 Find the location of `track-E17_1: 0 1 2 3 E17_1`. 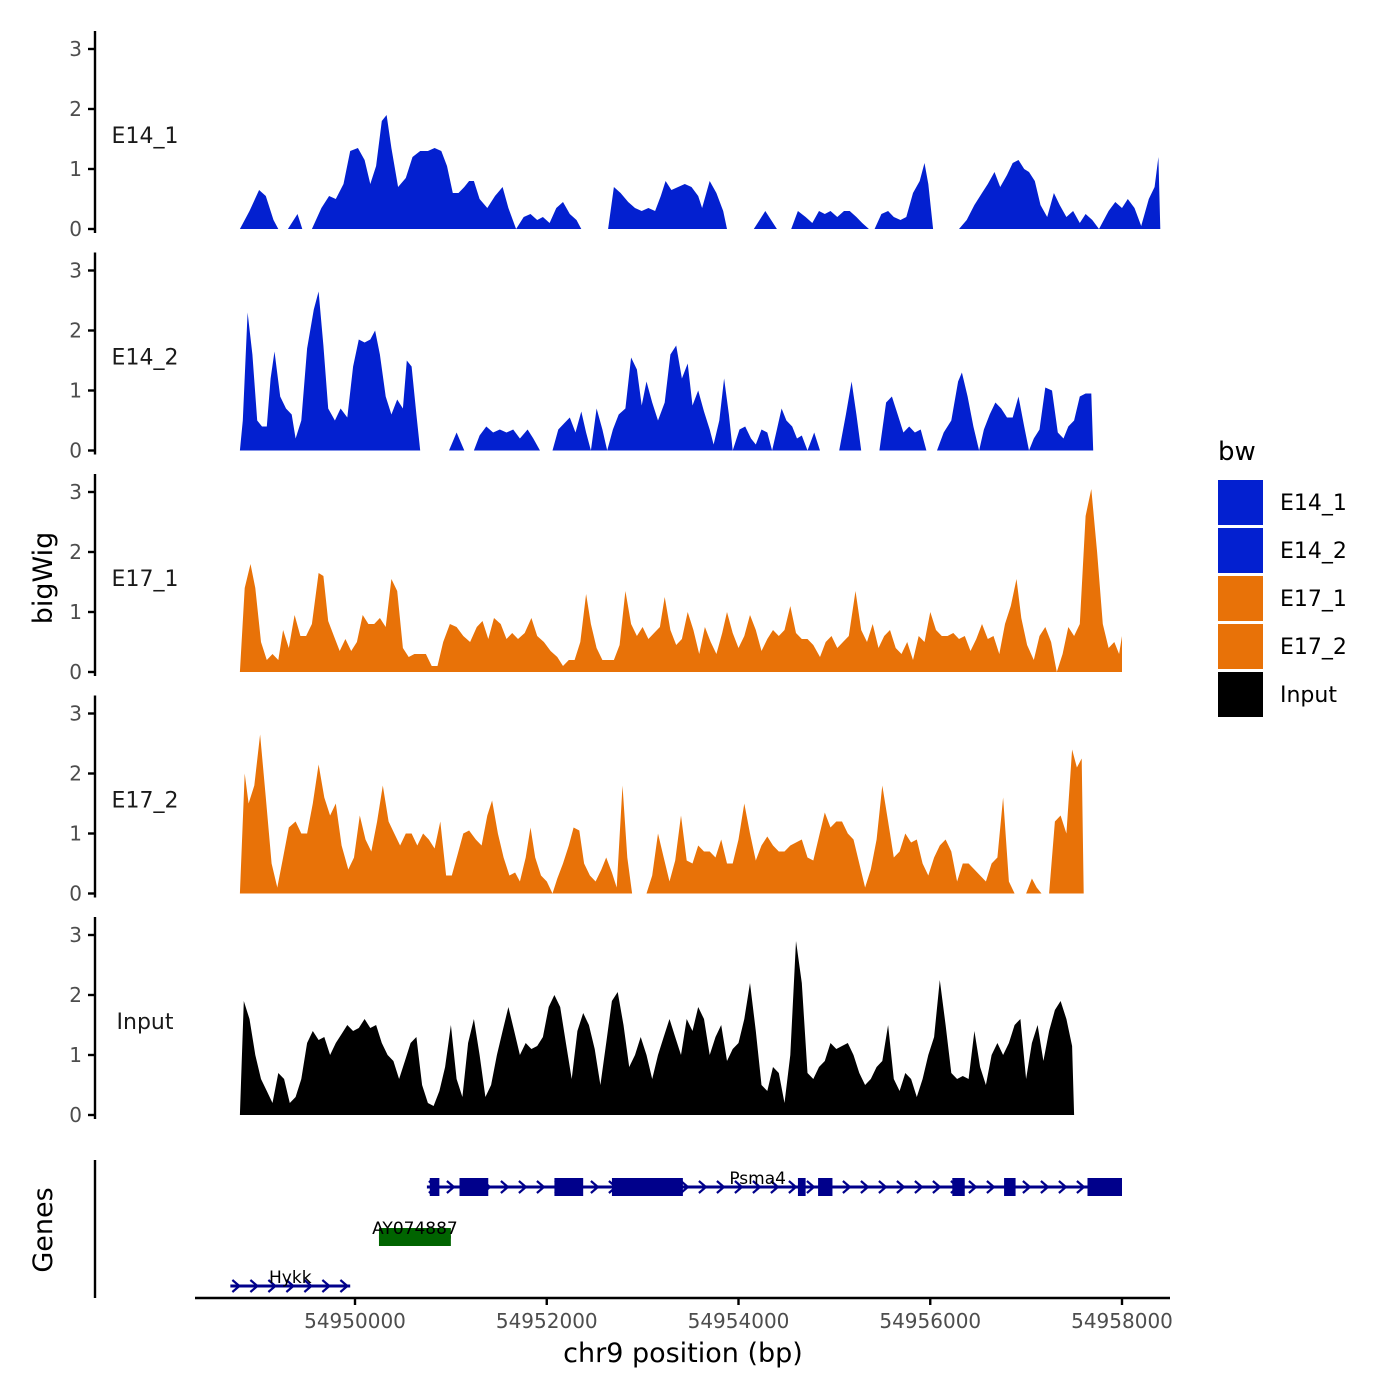

track-E17_1: 0 1 2 3 E17_1 is located at coordinates (595, 579).